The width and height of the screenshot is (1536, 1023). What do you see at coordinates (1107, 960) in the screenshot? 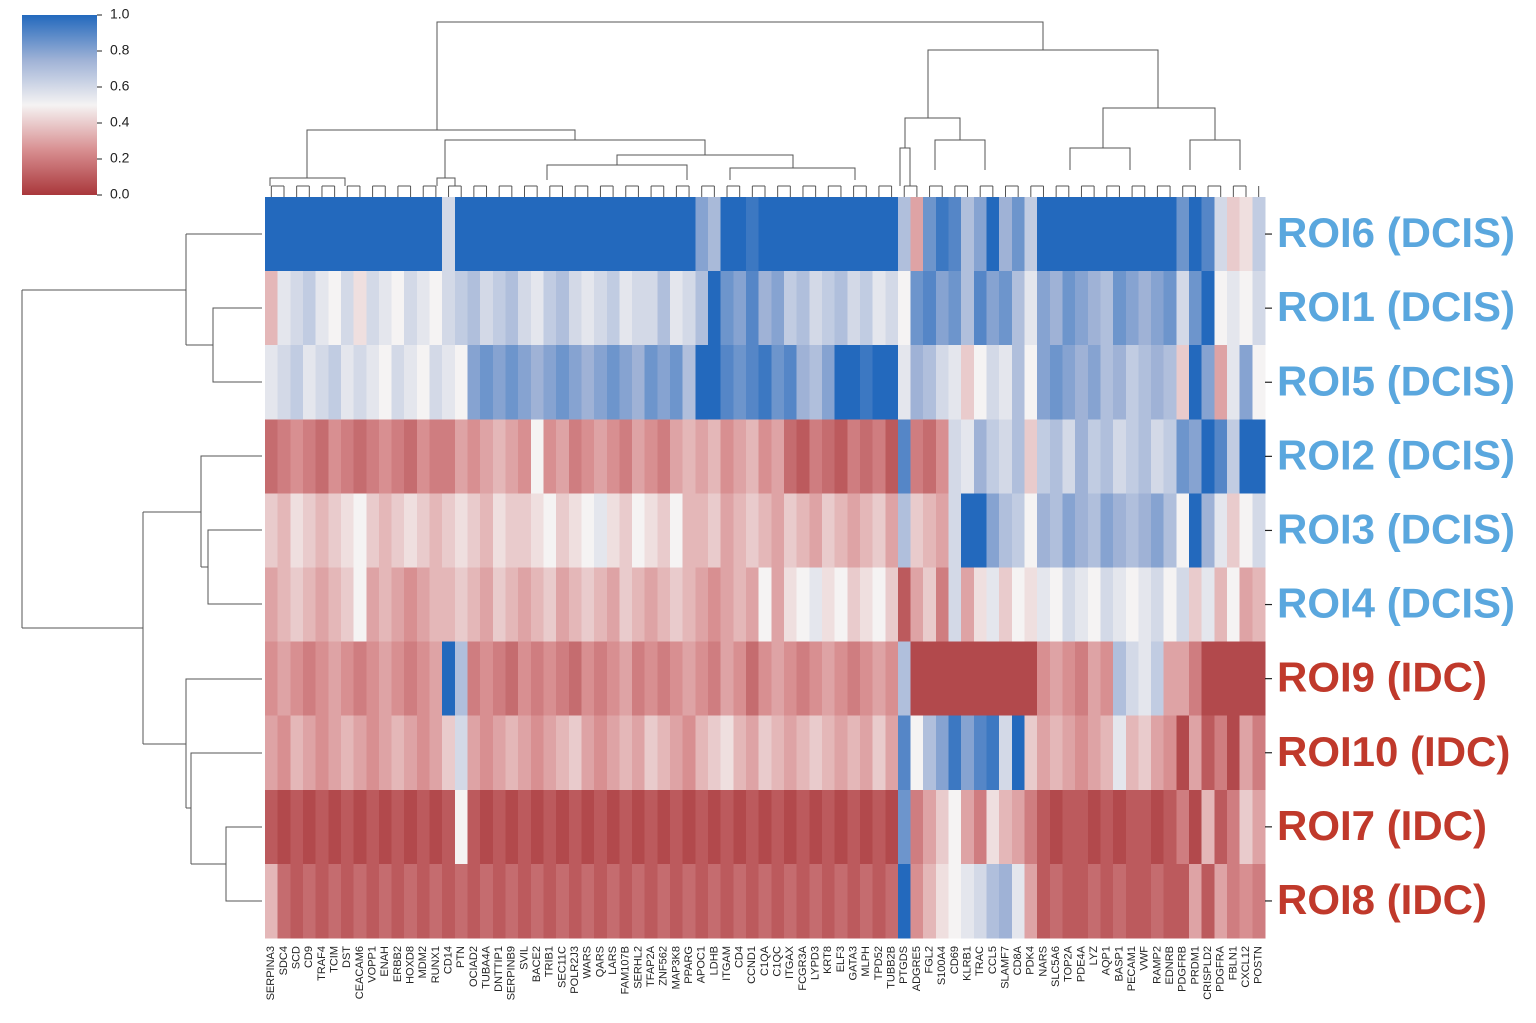
I see `column-label: AQP1` at bounding box center [1107, 960].